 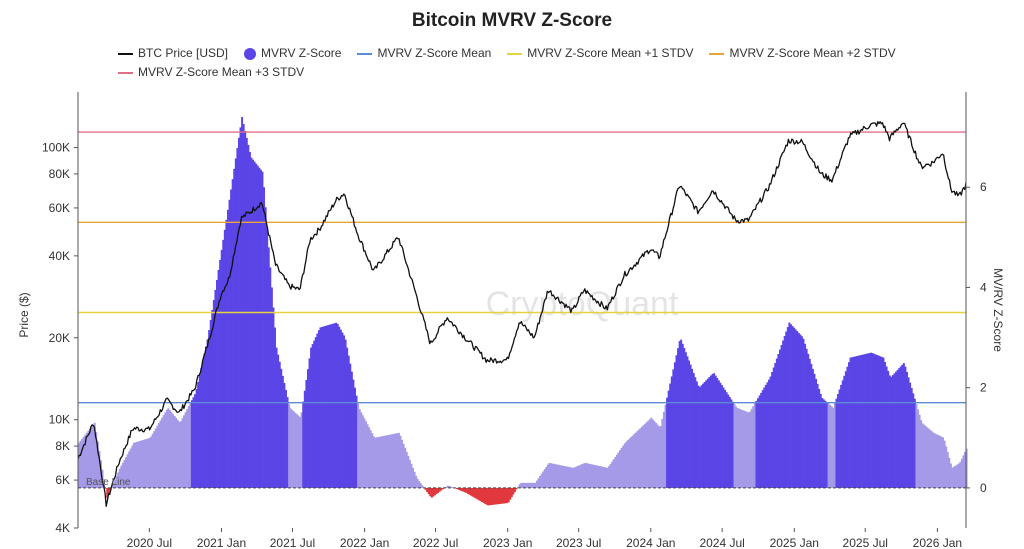 I want to click on legend-item-mean-1stdv: MVRV Z-Score Mean +1 STDV, so click(x=600, y=53).